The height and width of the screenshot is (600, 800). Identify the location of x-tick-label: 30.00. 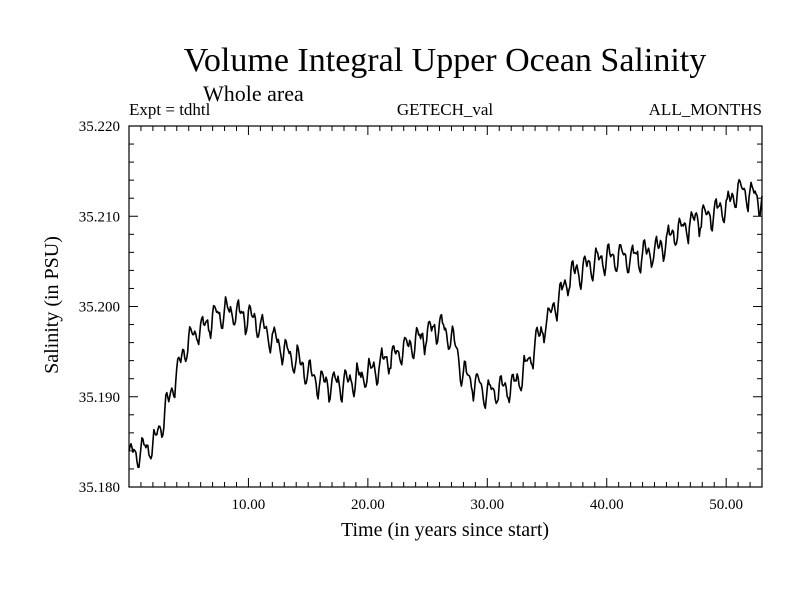
(487, 505).